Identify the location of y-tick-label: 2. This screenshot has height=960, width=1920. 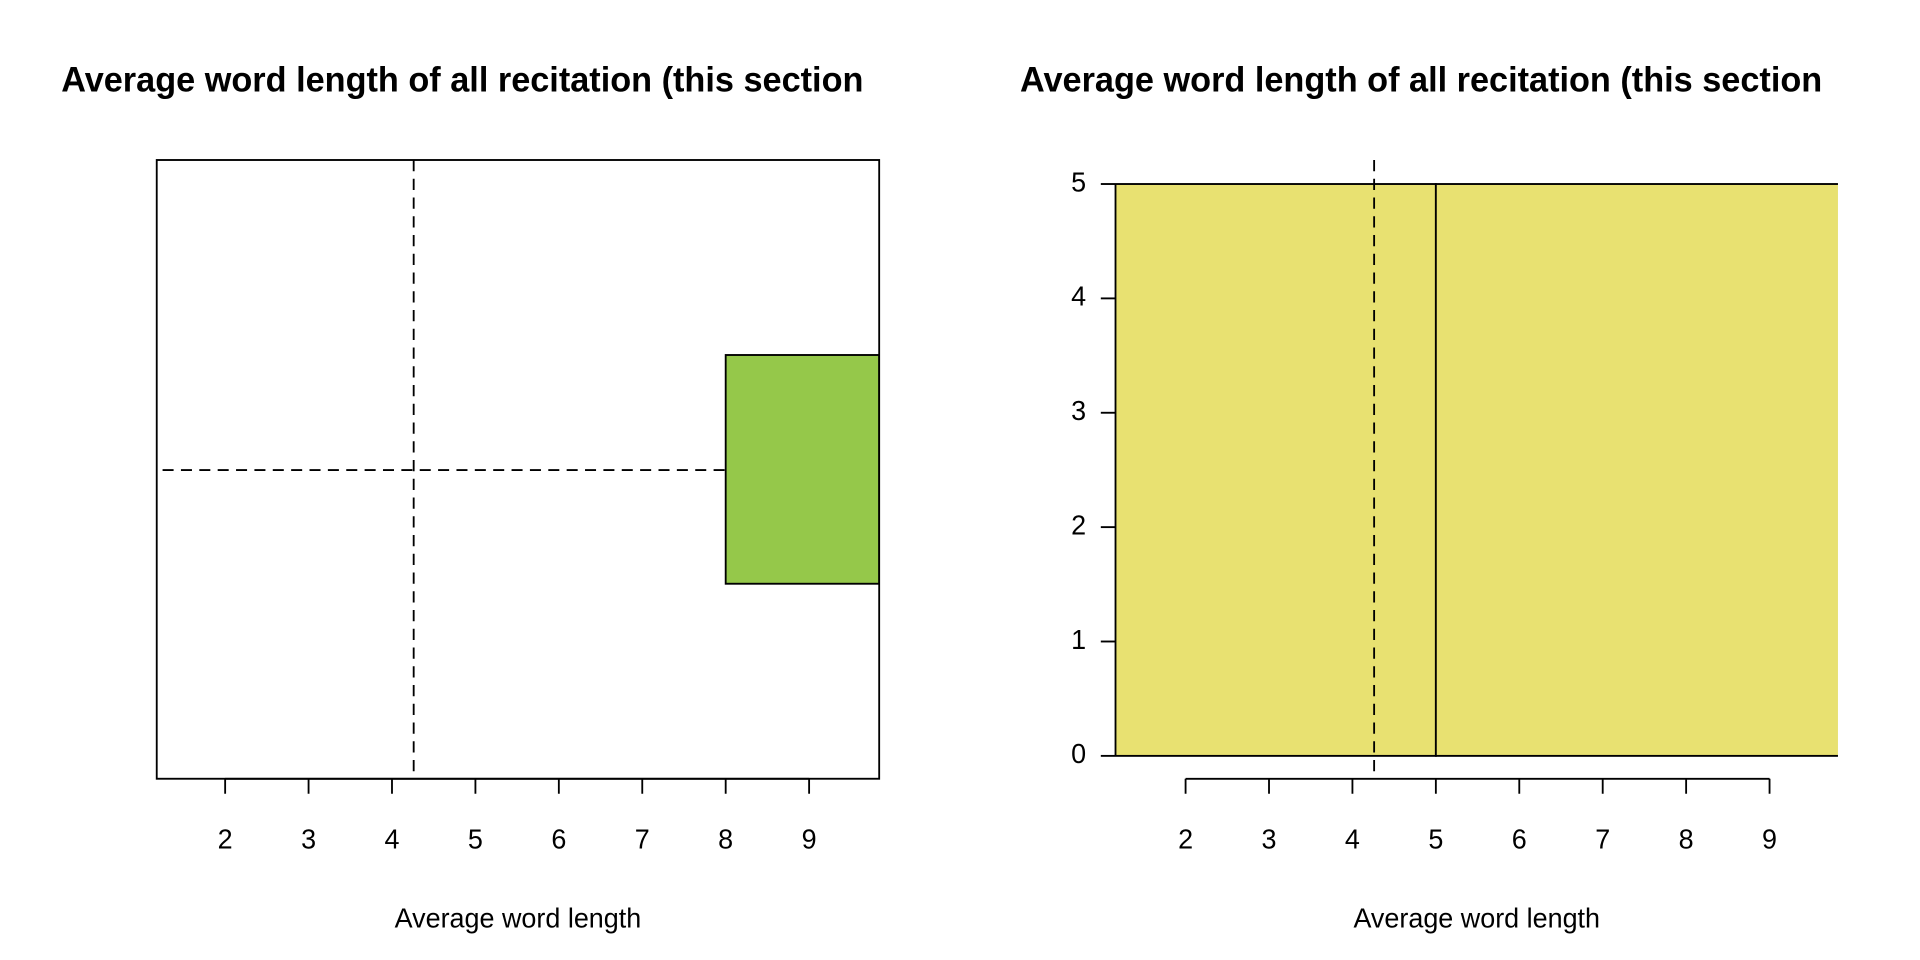
(1078, 524).